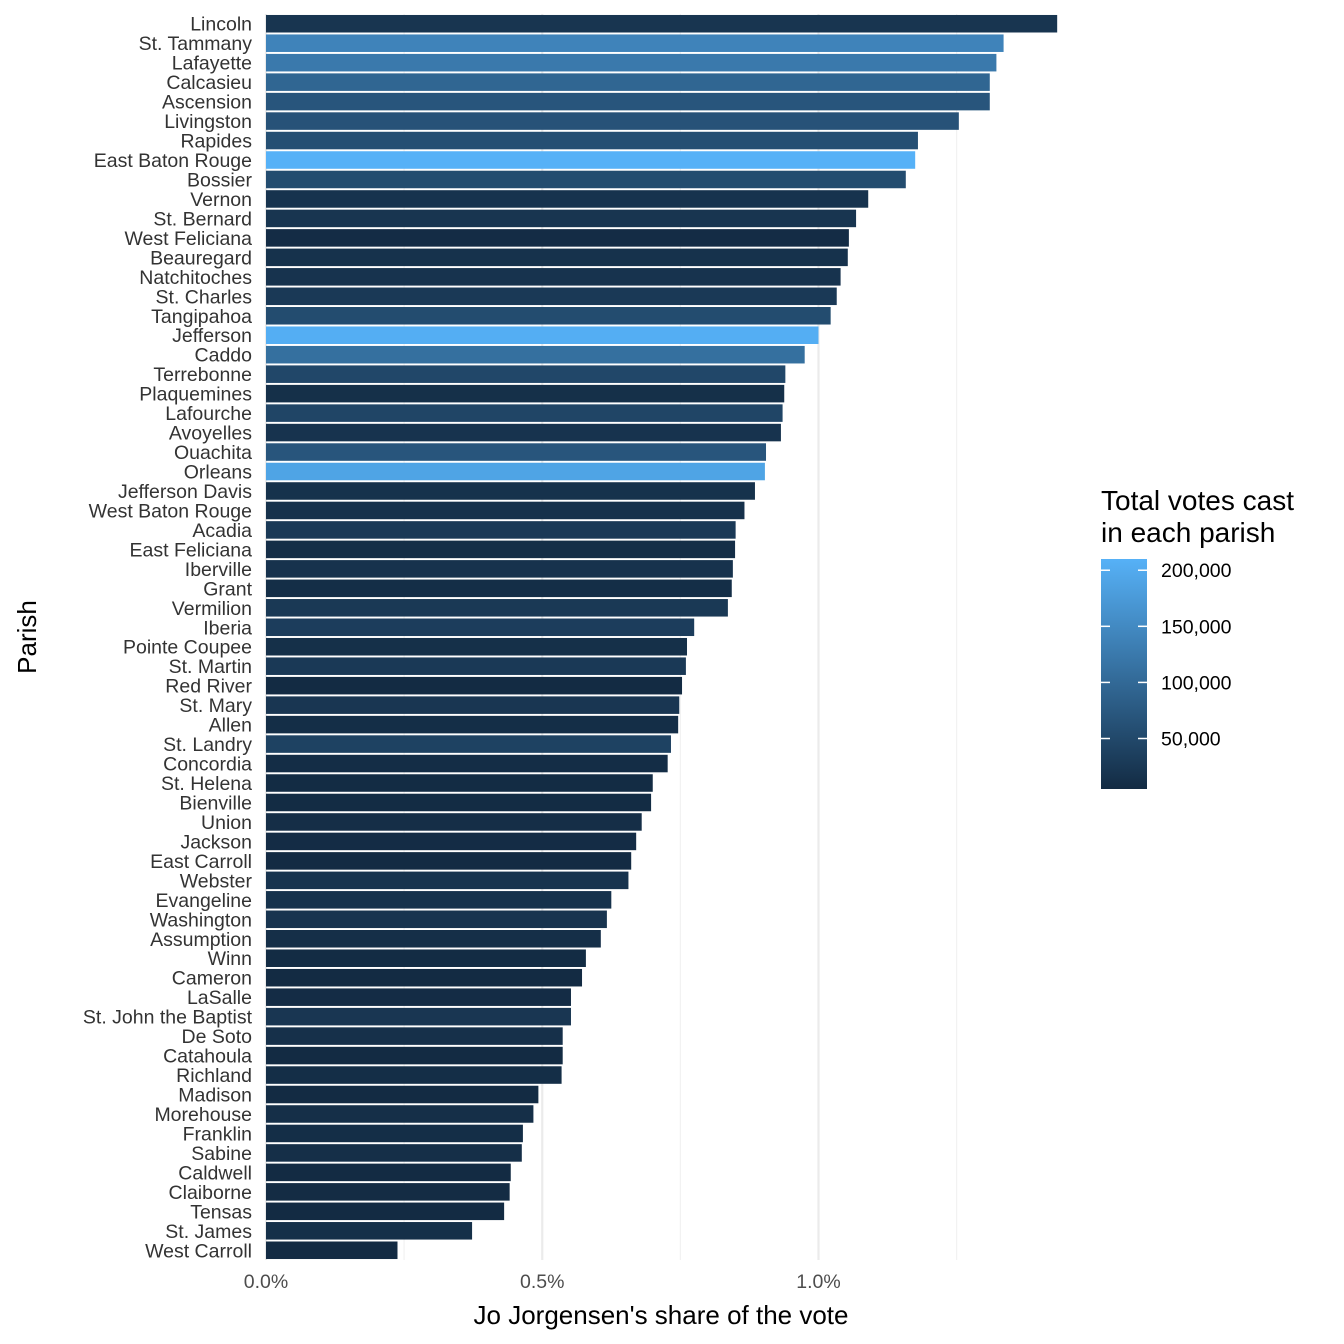 This screenshot has height=1344, width=1344. Describe the element at coordinates (818, 1282) in the screenshot. I see `x-tick-label: 1.0%` at that location.